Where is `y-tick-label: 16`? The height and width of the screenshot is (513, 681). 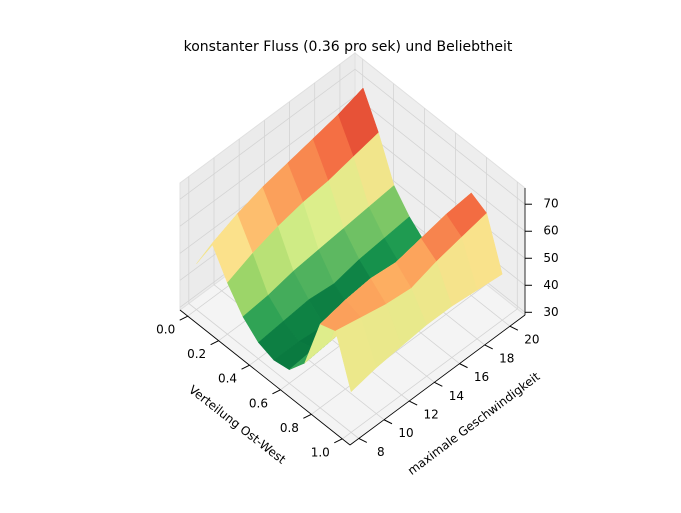 y-tick-label: 16 is located at coordinates (481, 377).